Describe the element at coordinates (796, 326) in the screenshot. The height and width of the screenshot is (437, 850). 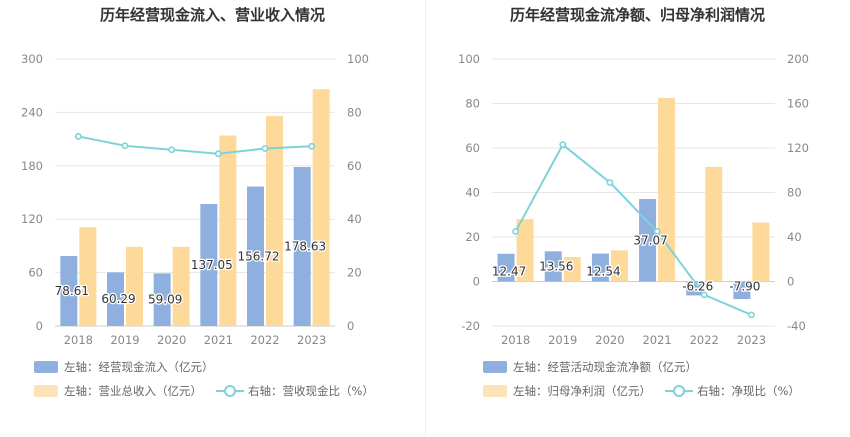
I see `y-right-tick-label: -40` at that location.